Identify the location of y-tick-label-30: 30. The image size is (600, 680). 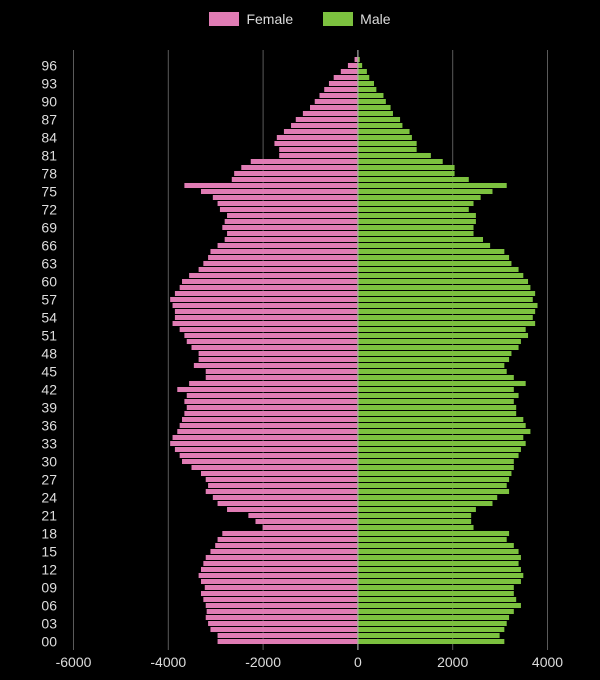
(49, 462).